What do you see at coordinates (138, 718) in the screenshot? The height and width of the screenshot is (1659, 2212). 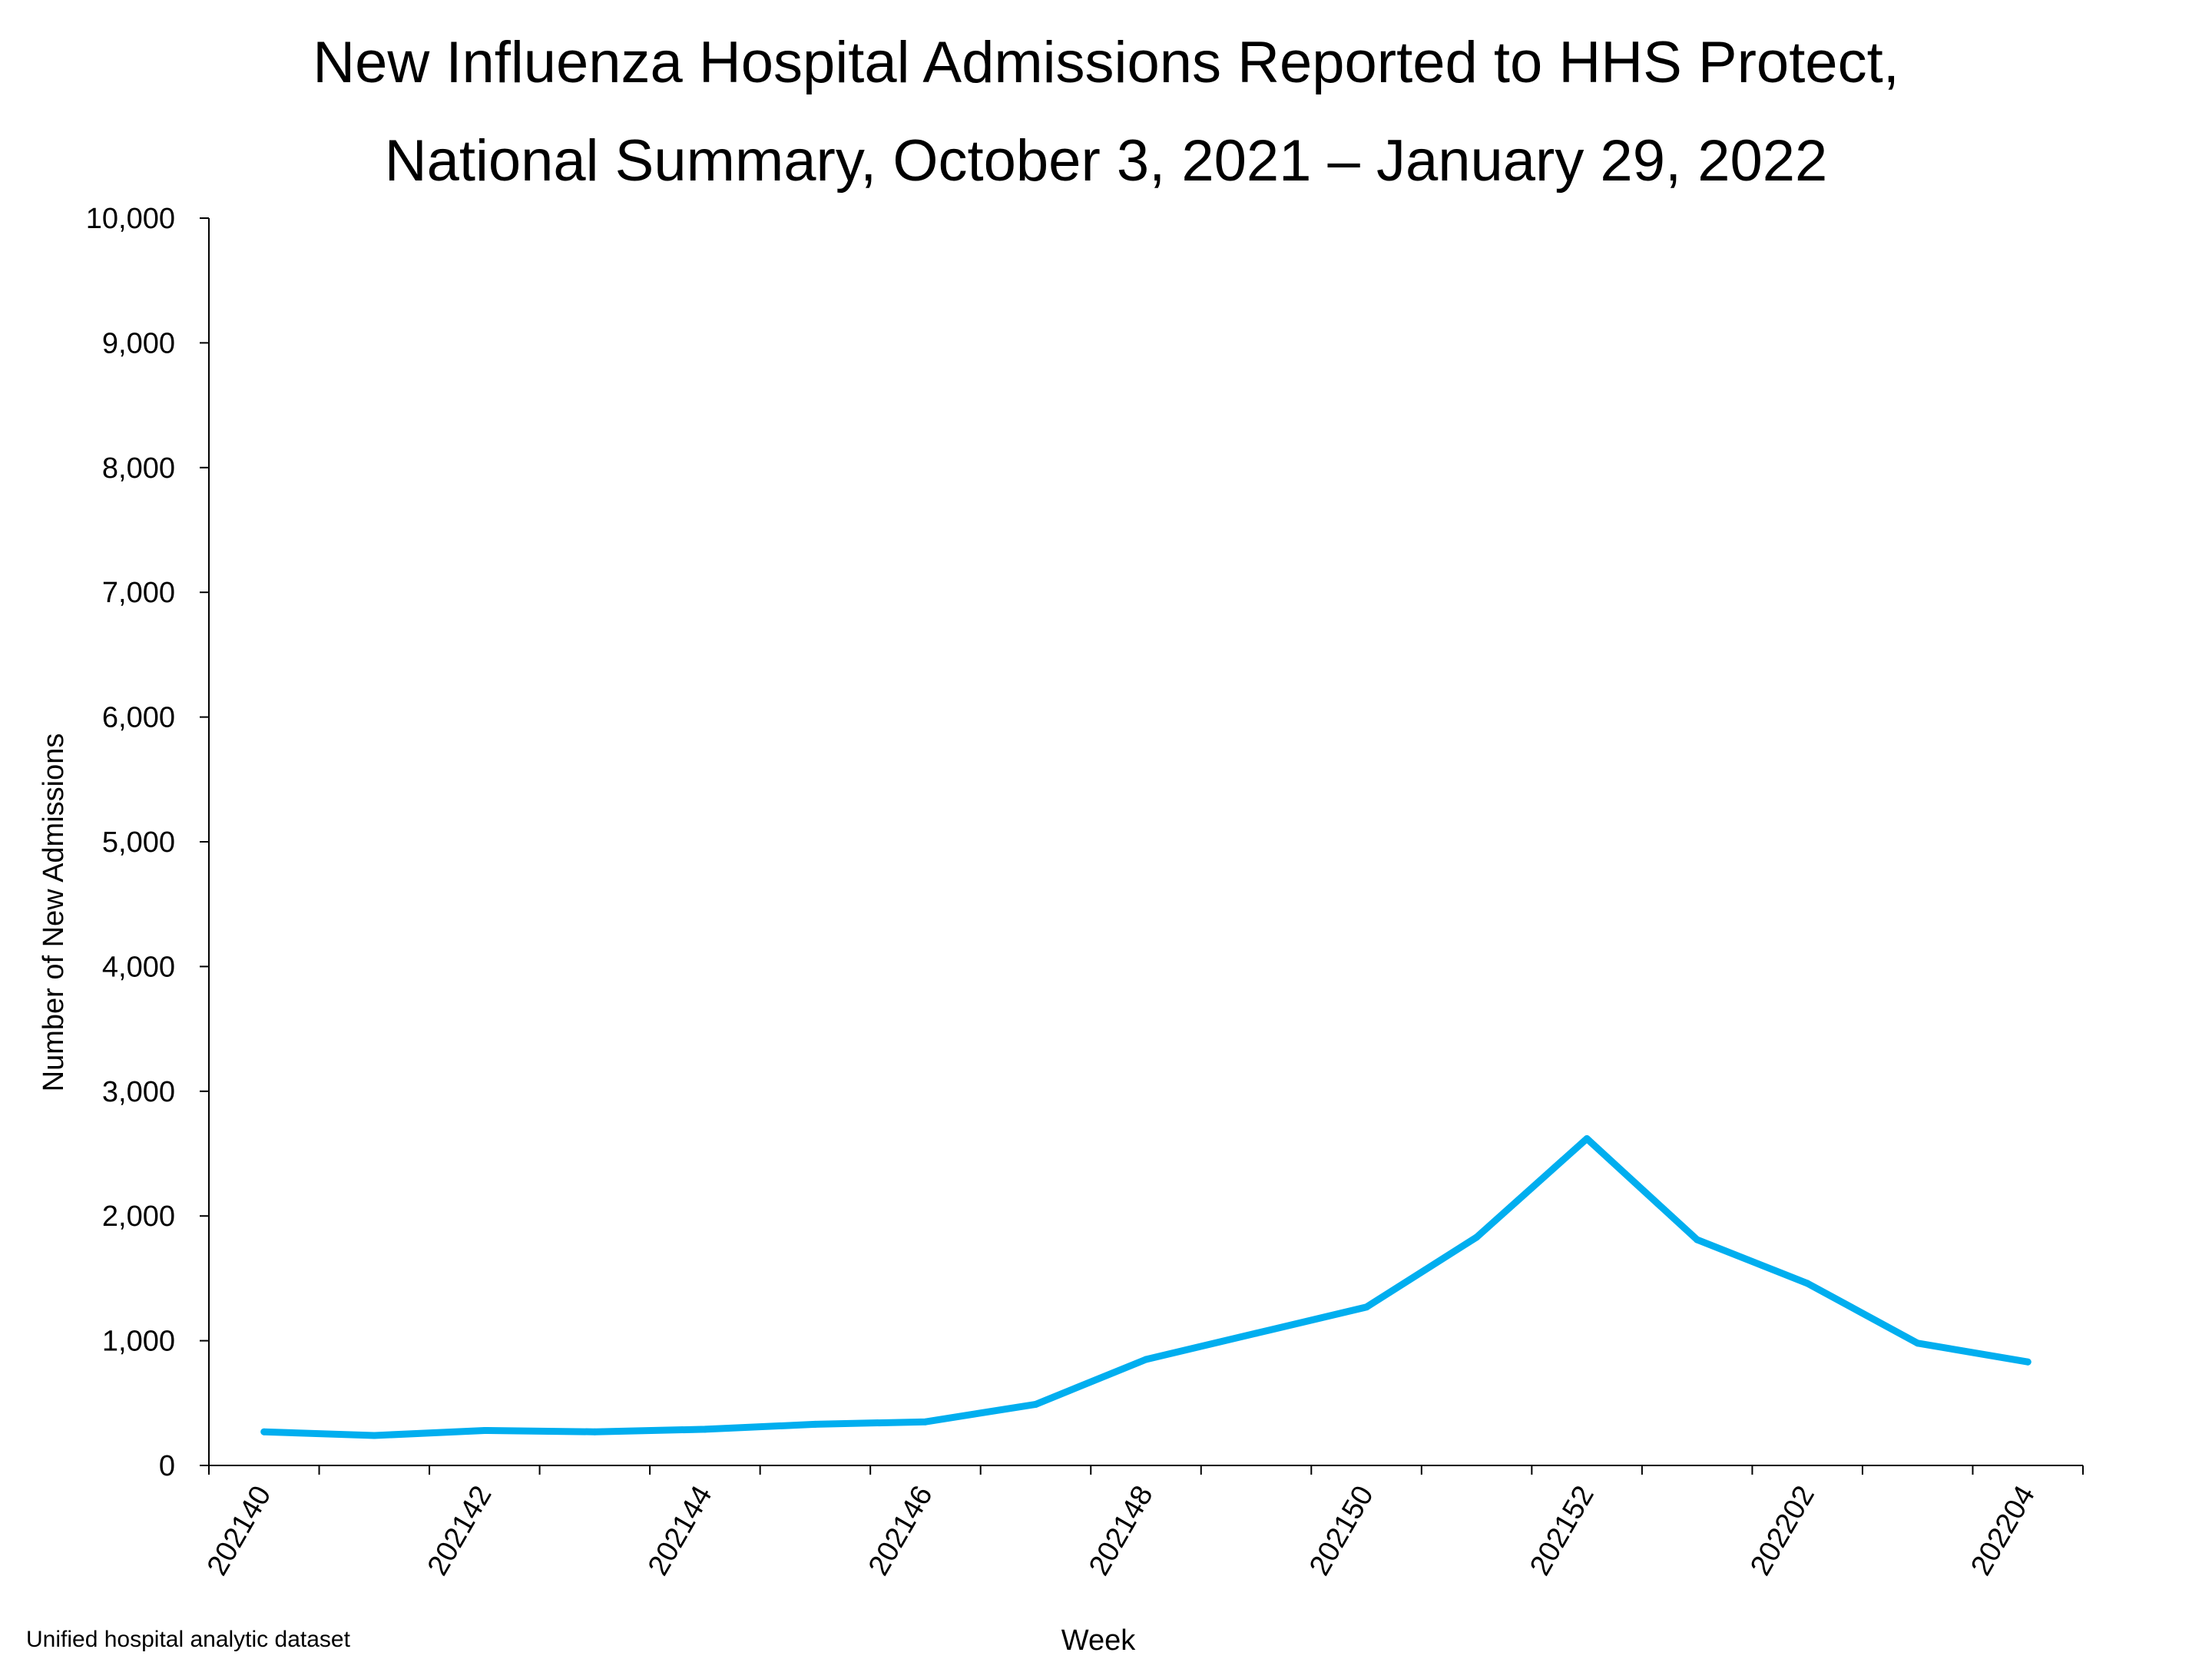 I see `y-tick-label: 6,000` at bounding box center [138, 718].